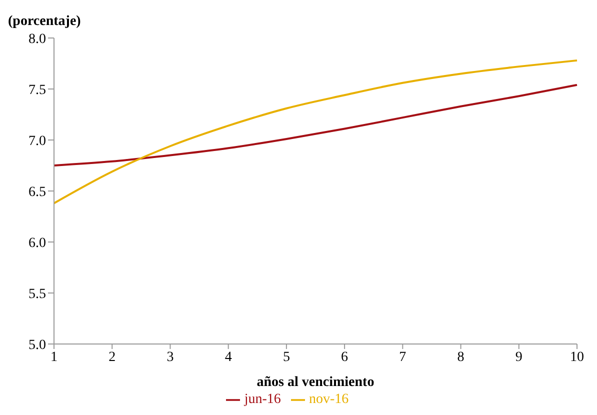 This screenshot has width=597, height=415. Describe the element at coordinates (112, 357) in the screenshot. I see `x-tick-label: 2` at that location.